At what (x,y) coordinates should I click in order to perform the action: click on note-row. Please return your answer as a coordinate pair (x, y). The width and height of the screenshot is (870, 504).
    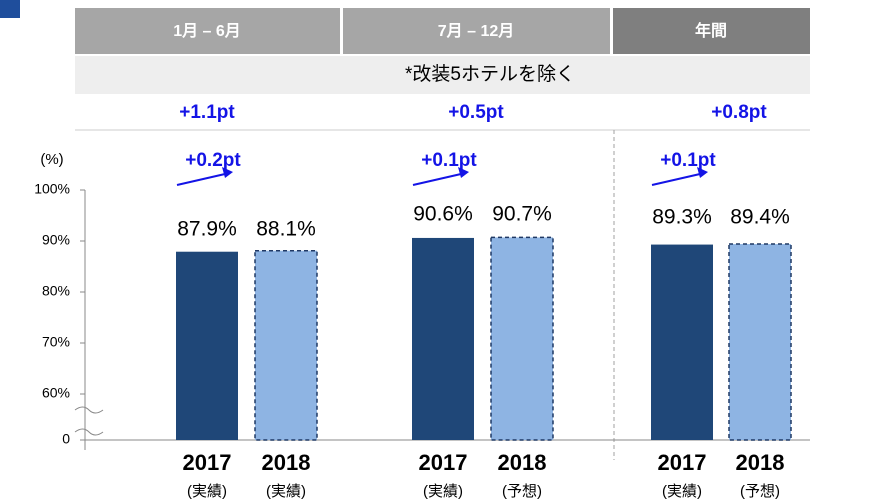
    Looking at the image, I should click on (442, 75).